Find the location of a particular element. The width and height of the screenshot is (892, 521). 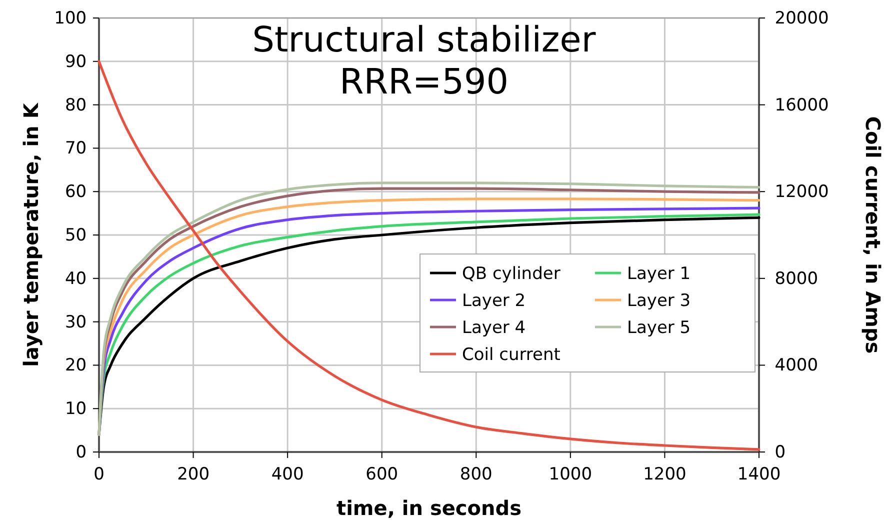

legend-label: Coil current is located at coordinates (511, 354).